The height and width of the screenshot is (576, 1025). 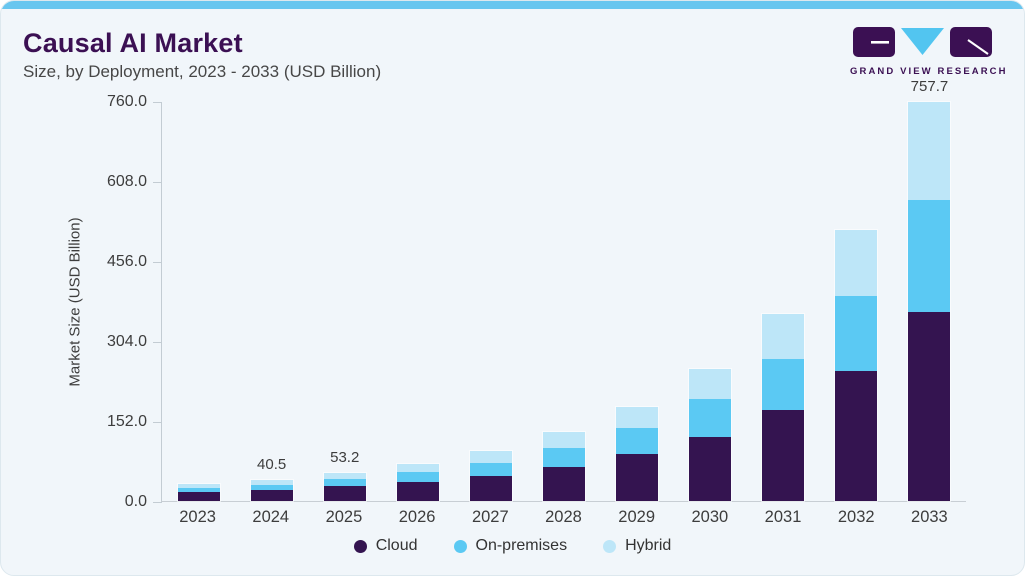 What do you see at coordinates (344, 302) in the screenshot?
I see `bar-column-2025: 53.2` at bounding box center [344, 302].